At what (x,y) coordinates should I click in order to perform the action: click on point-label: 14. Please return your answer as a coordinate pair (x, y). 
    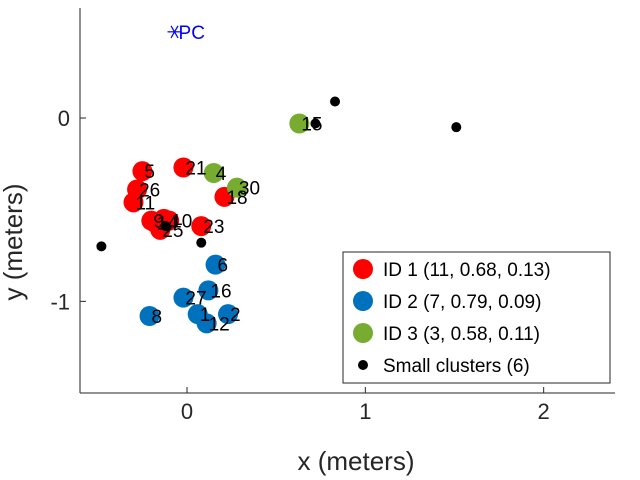
    Looking at the image, I should click on (168, 224).